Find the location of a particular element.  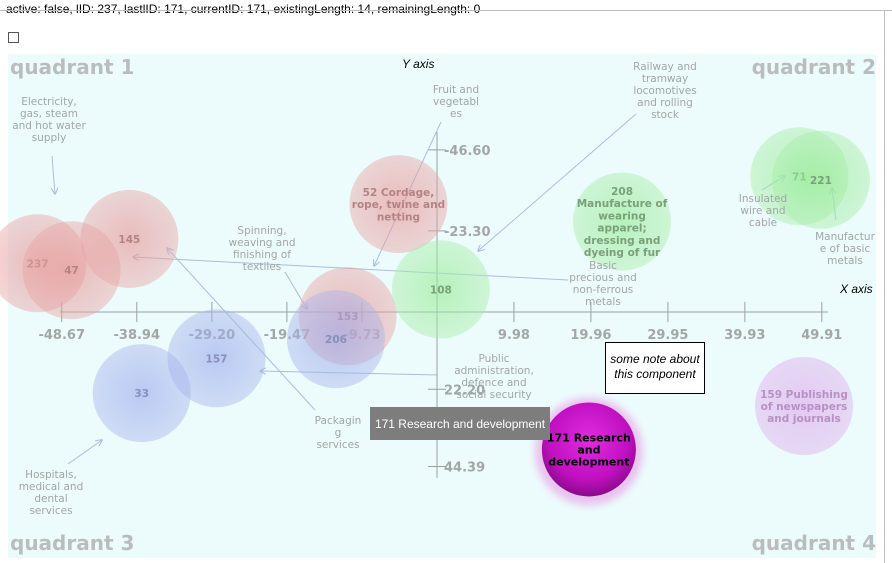

annotation-spinning: Spinning, weaving and finishing of textiles is located at coordinates (261, 249).